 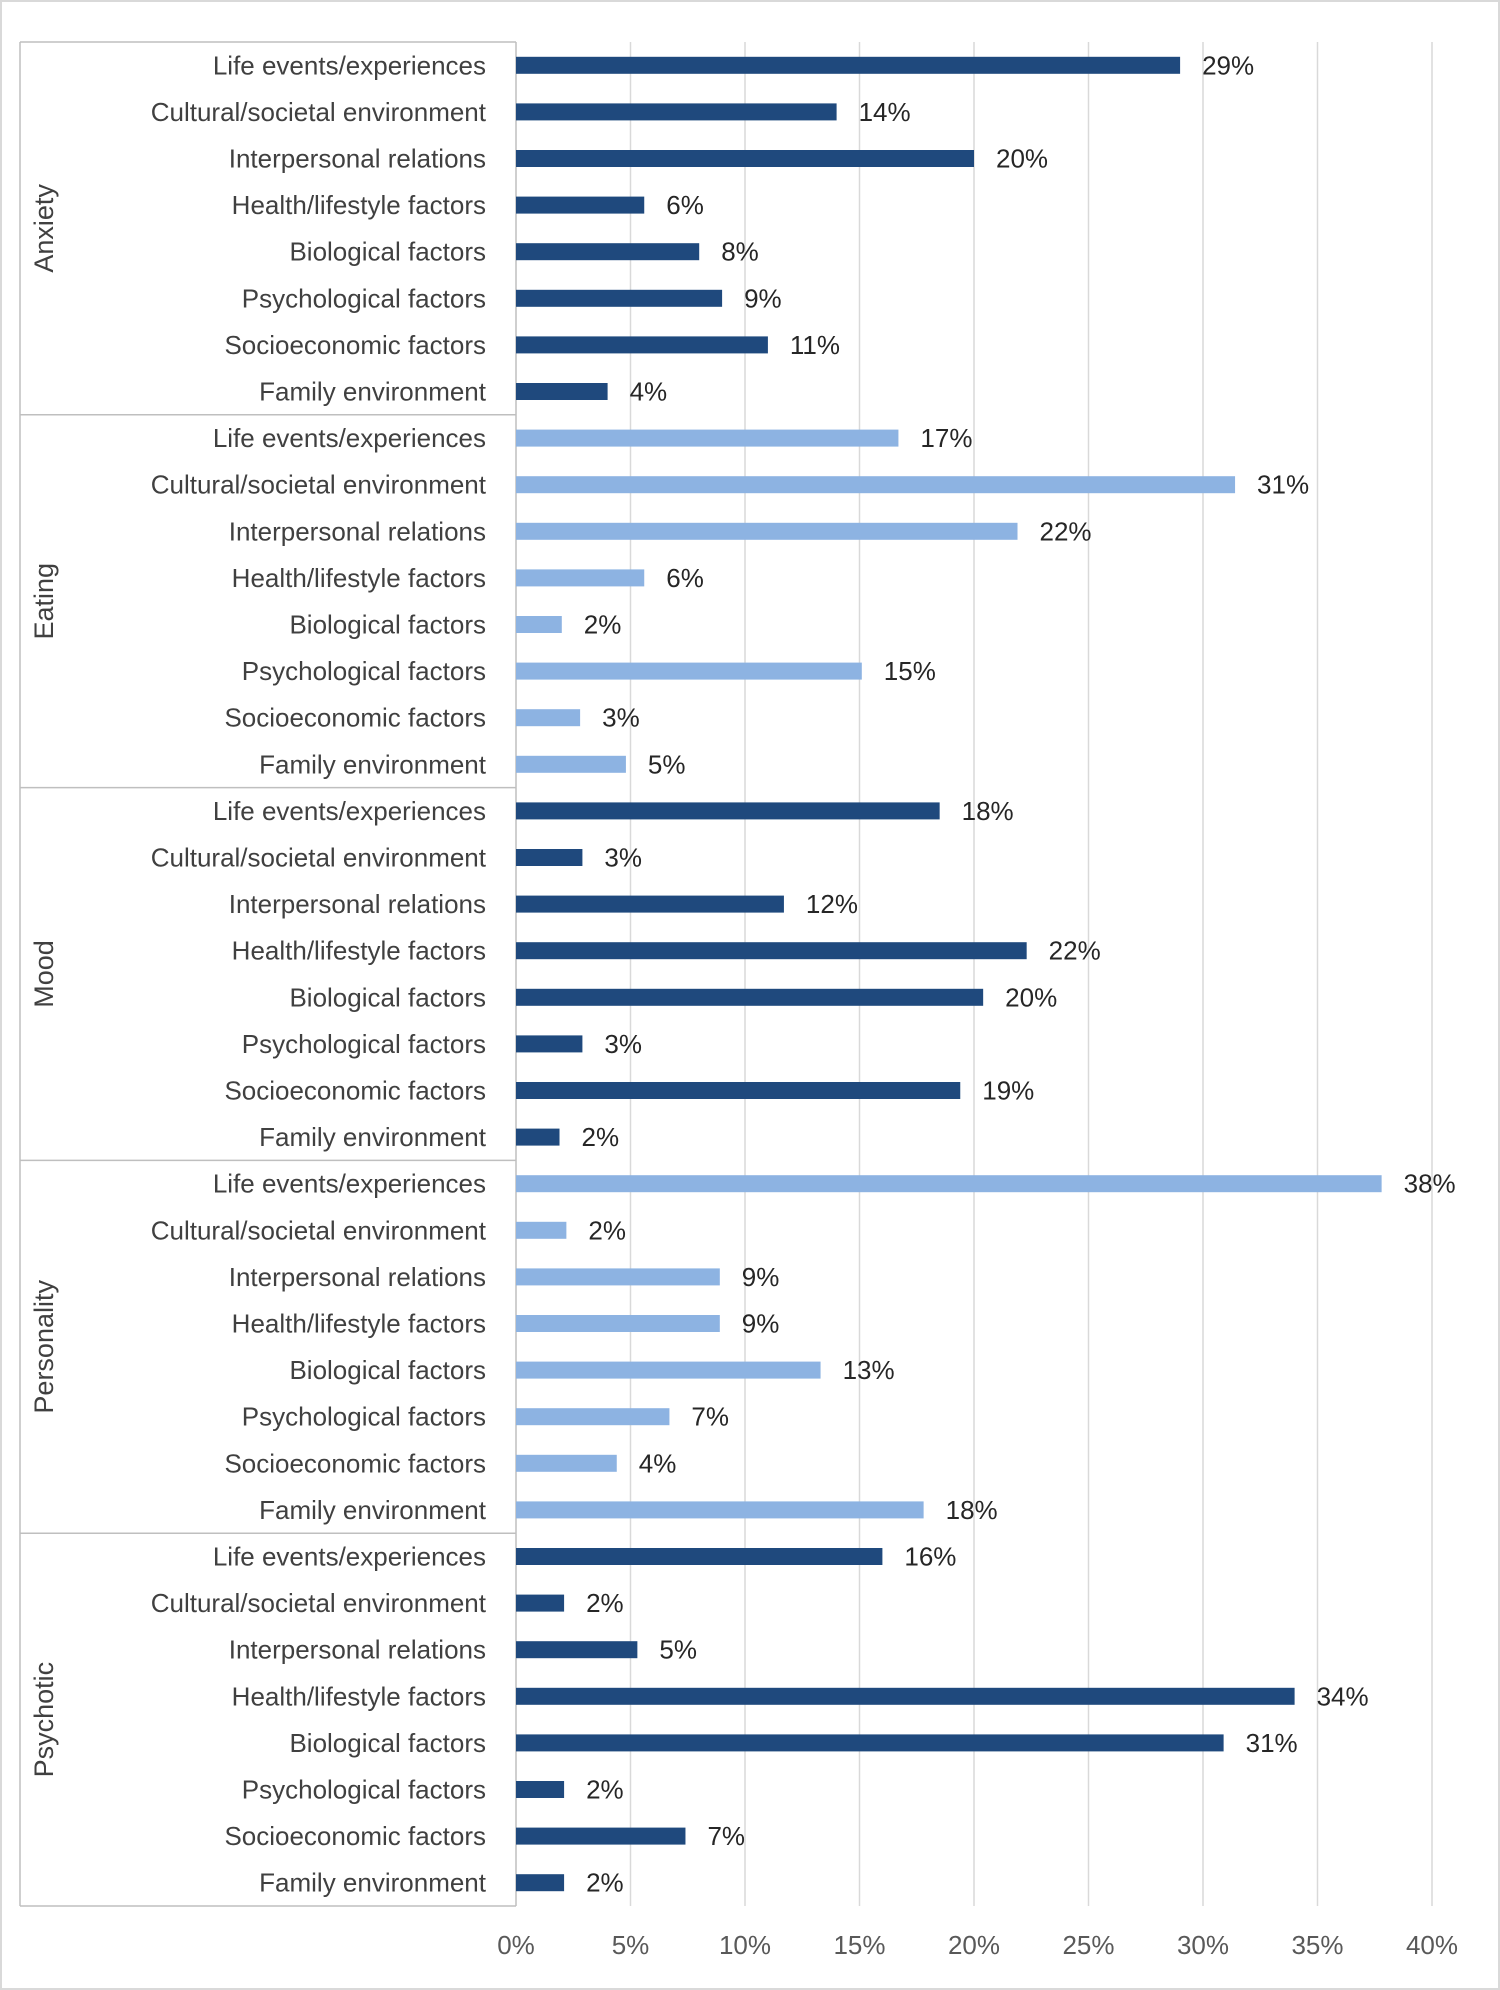 I want to click on x-tick-label: 15%, so click(x=859, y=1945).